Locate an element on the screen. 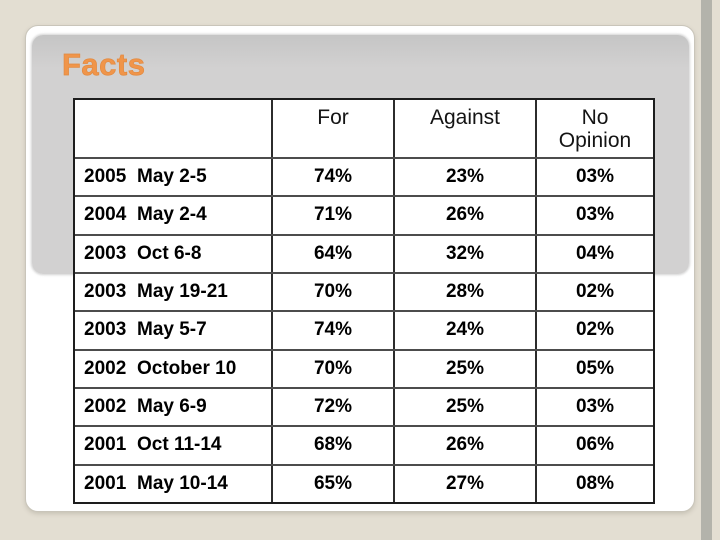  table-row: 2002 May 6-9 72% 25% 03% is located at coordinates (364, 406).